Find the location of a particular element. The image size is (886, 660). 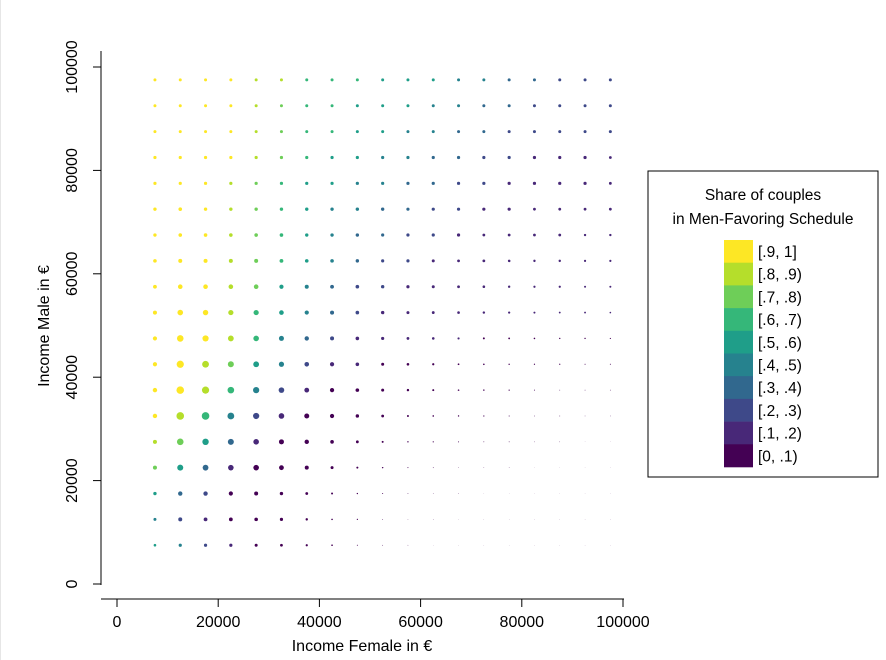

x-tick-label: 60000 is located at coordinates (420, 622).